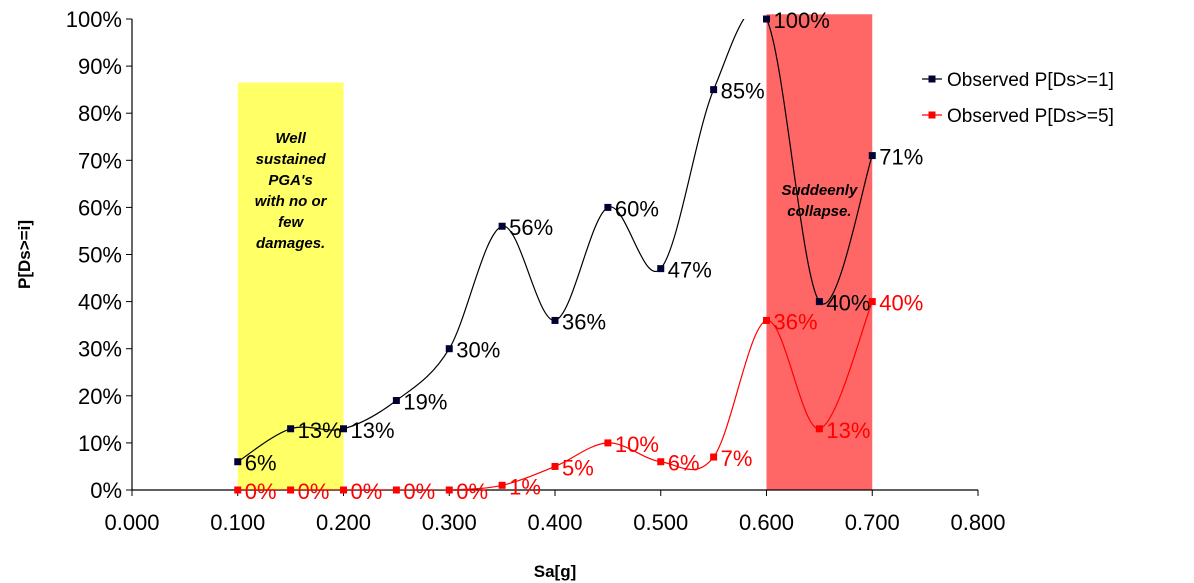  What do you see at coordinates (554, 522) in the screenshot?
I see `x-tick-label: 0.400` at bounding box center [554, 522].